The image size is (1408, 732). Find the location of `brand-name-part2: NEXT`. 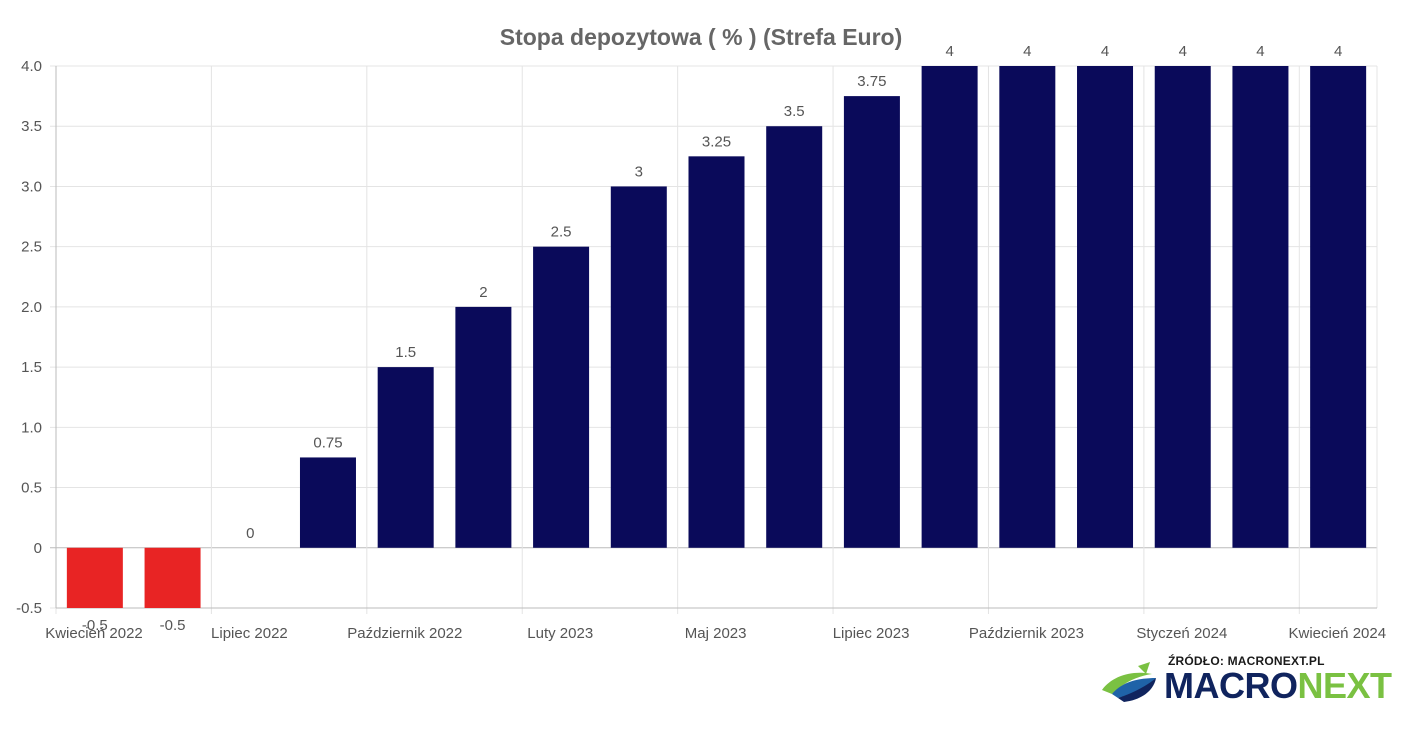

brand-name-part2: NEXT is located at coordinates (1344, 685).